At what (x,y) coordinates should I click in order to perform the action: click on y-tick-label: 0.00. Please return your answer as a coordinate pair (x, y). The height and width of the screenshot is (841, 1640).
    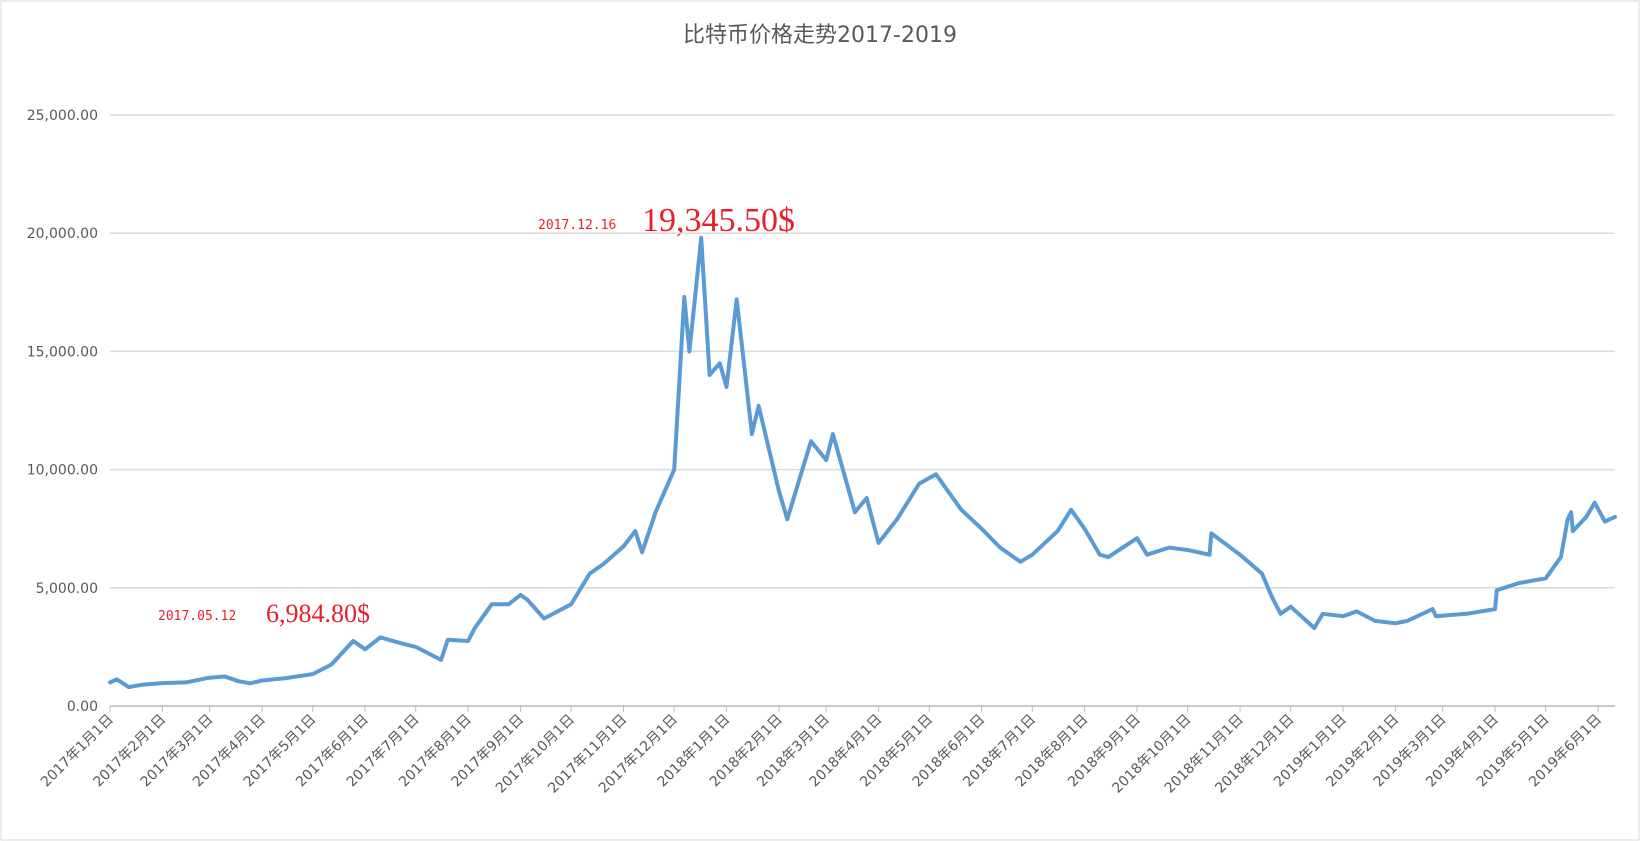
    Looking at the image, I should click on (82, 707).